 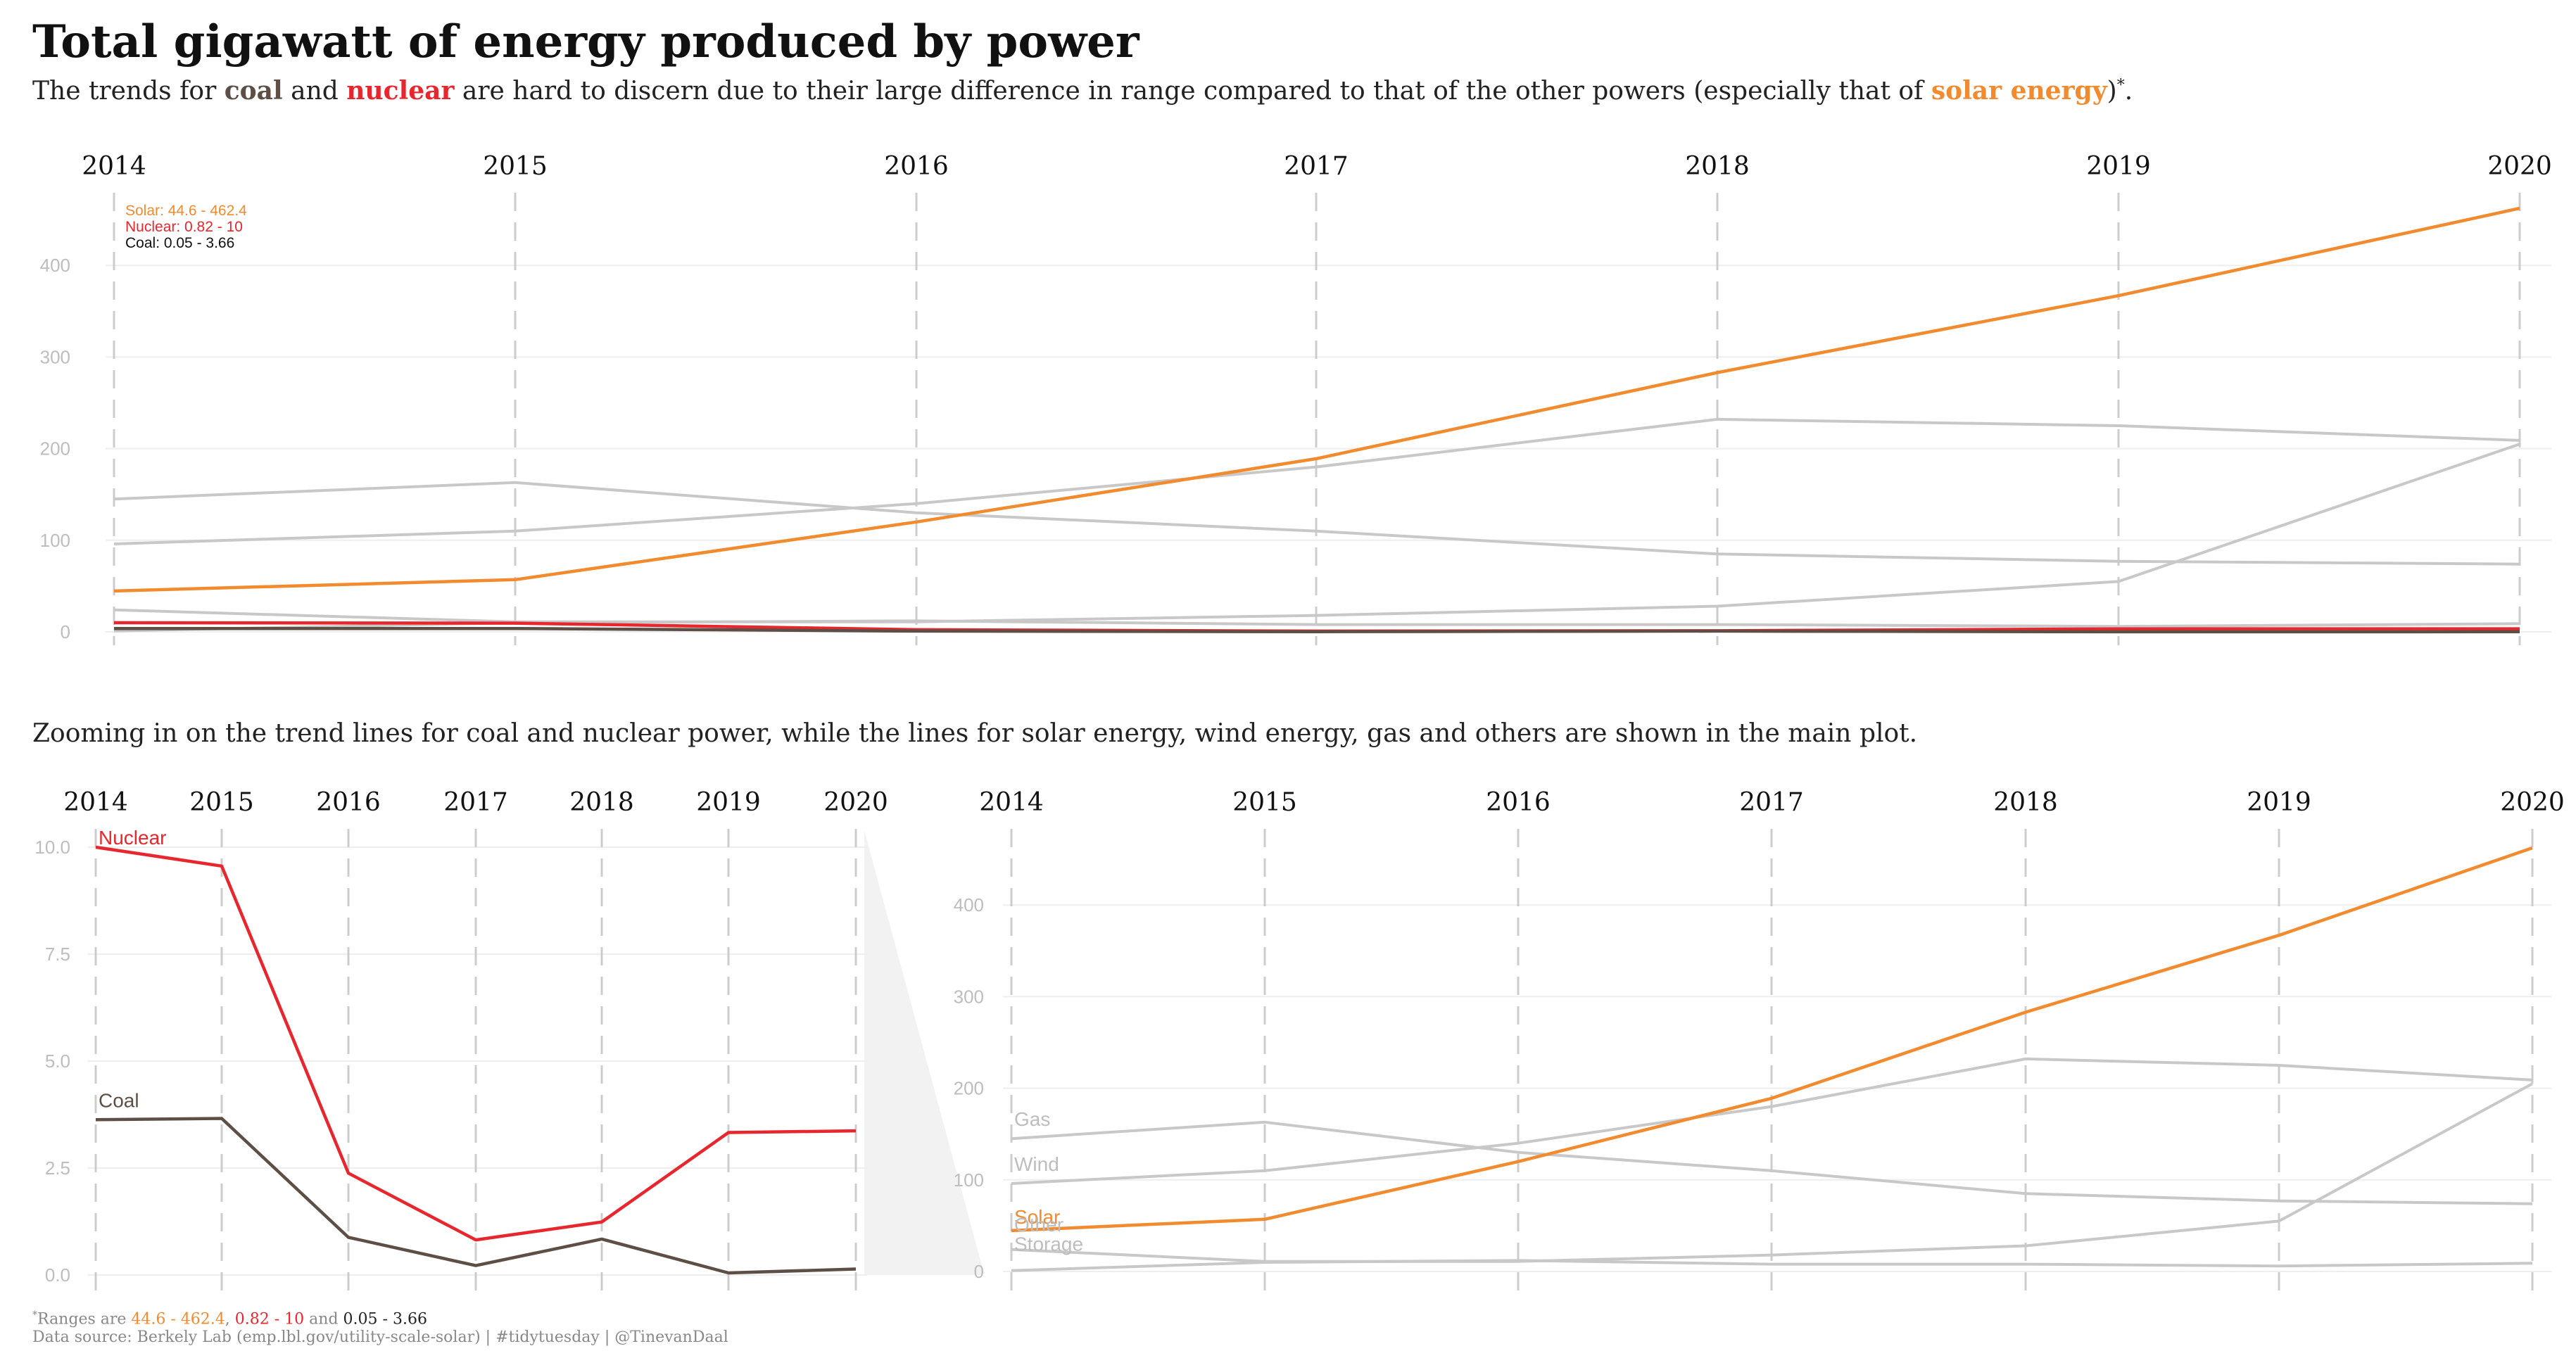 I want to click on footnote-solar-range: 44.6 - 462.4, so click(x=178, y=1319).